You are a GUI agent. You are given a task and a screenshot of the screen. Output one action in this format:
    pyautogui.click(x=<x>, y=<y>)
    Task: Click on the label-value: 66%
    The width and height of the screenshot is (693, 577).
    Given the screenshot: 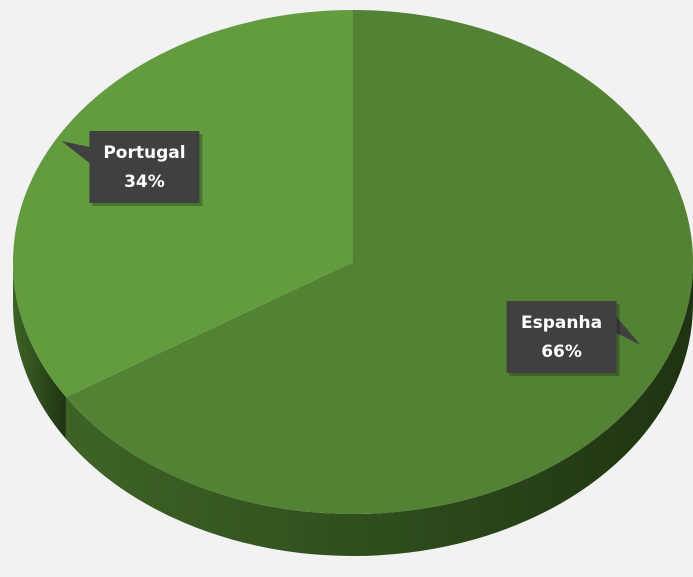 What is the action you would take?
    pyautogui.click(x=561, y=352)
    